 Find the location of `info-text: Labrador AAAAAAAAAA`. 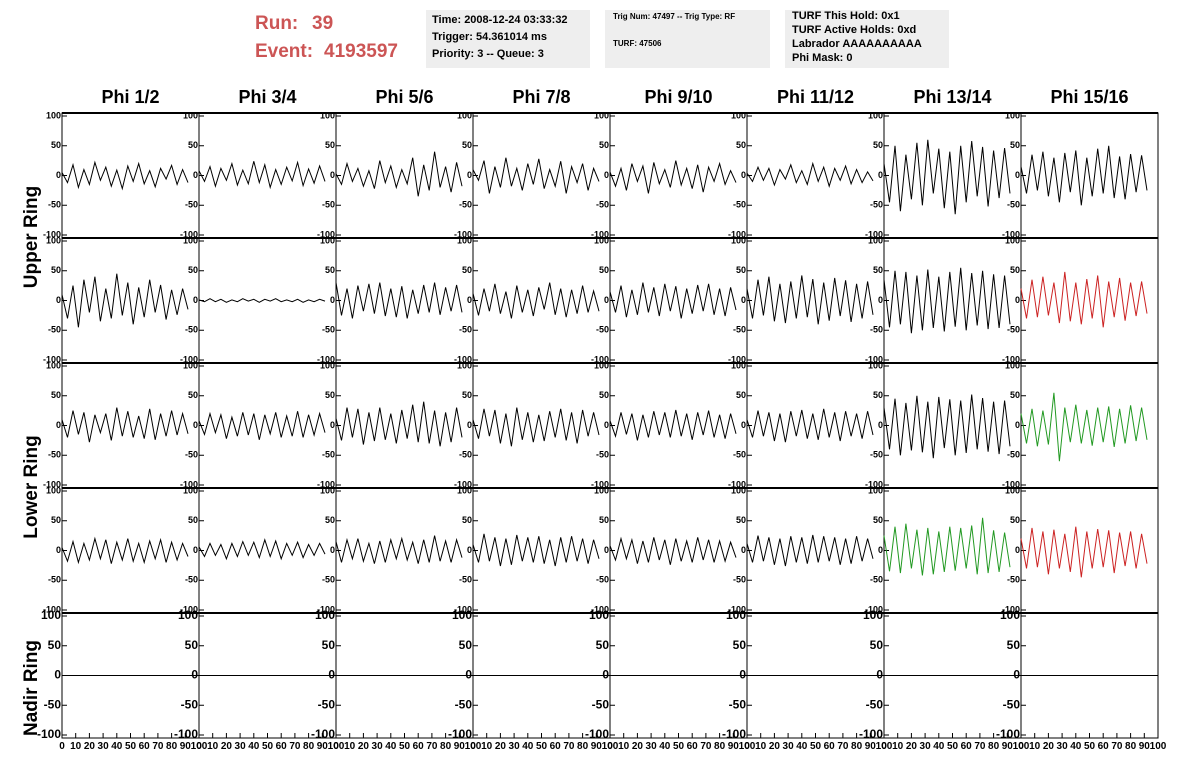

info-text: Labrador AAAAAAAAAA is located at coordinates (857, 44).